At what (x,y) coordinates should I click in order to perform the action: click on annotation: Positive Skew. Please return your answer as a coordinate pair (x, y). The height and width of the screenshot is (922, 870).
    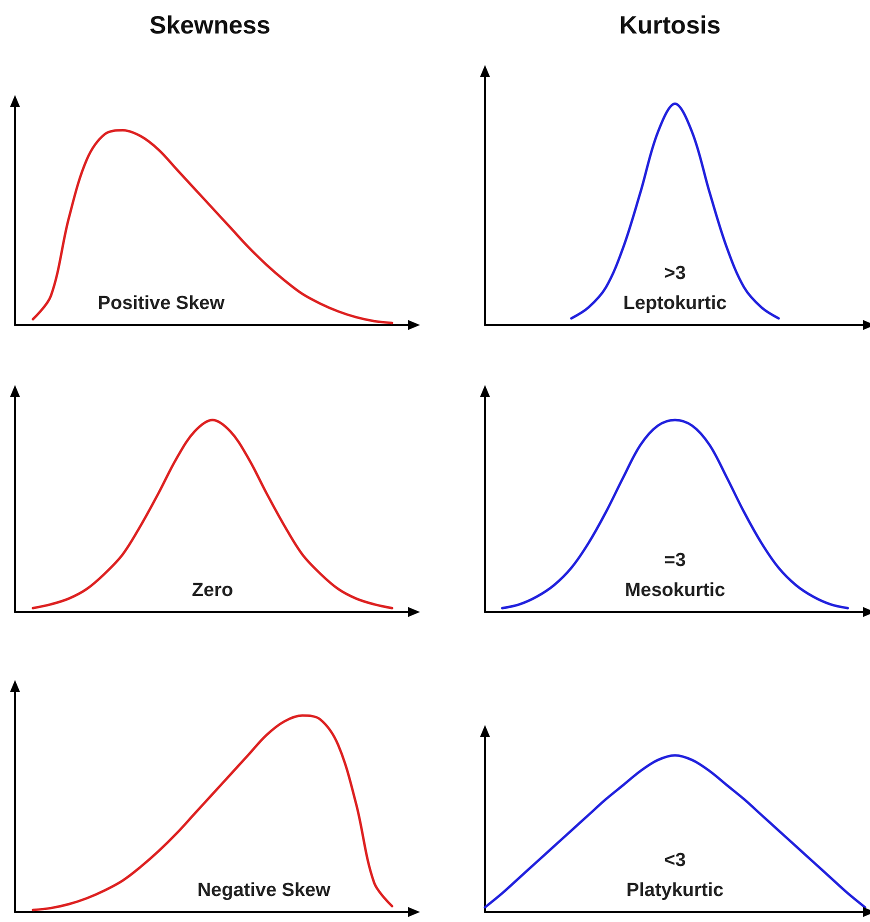
    Looking at the image, I should click on (161, 303).